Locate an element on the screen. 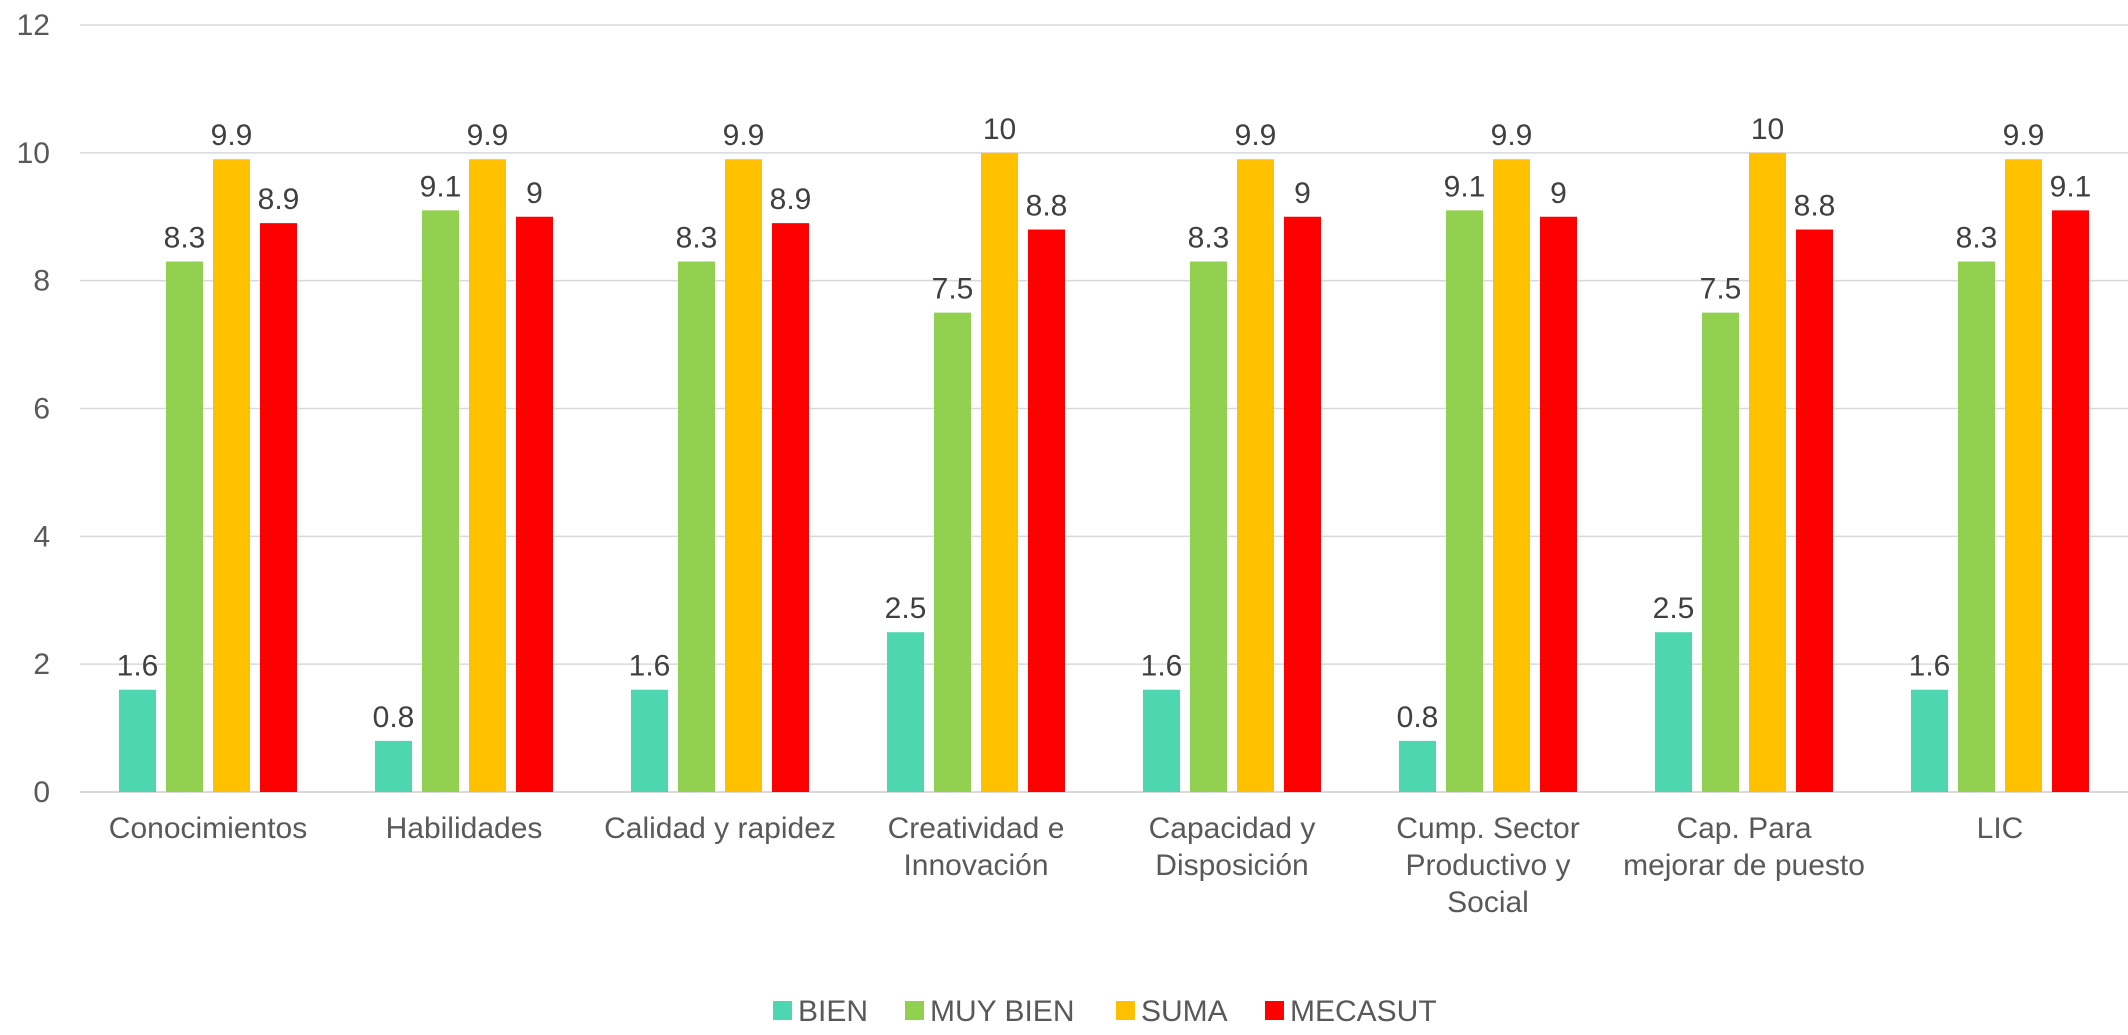 The height and width of the screenshot is (1035, 2128). y-axis: 0 2 4 6 8 10 12 is located at coordinates (33, 409).